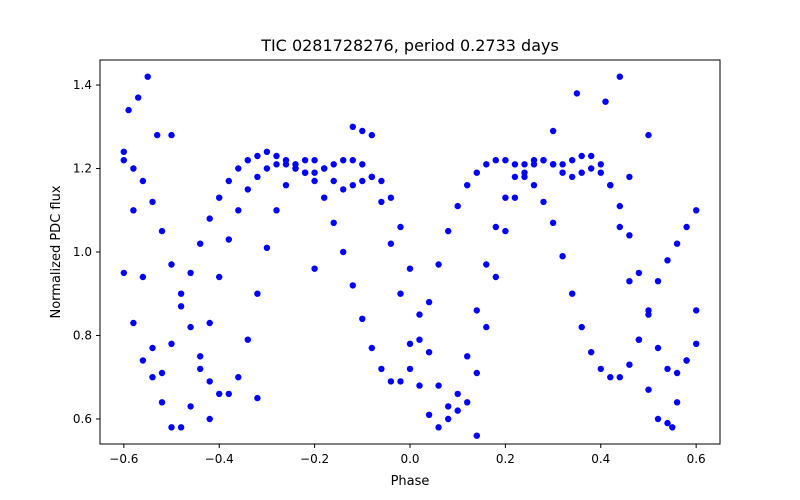 The height and width of the screenshot is (500, 800). I want to click on chart-title: TIC 0281728276, period 0.2733 days, so click(409, 45).